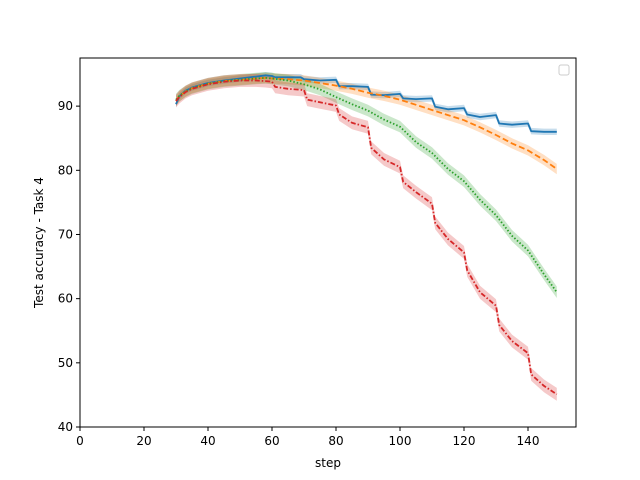 Image resolution: width=640 pixels, height=480 pixels. Describe the element at coordinates (65, 299) in the screenshot. I see `y-tick-label: 60` at that location.